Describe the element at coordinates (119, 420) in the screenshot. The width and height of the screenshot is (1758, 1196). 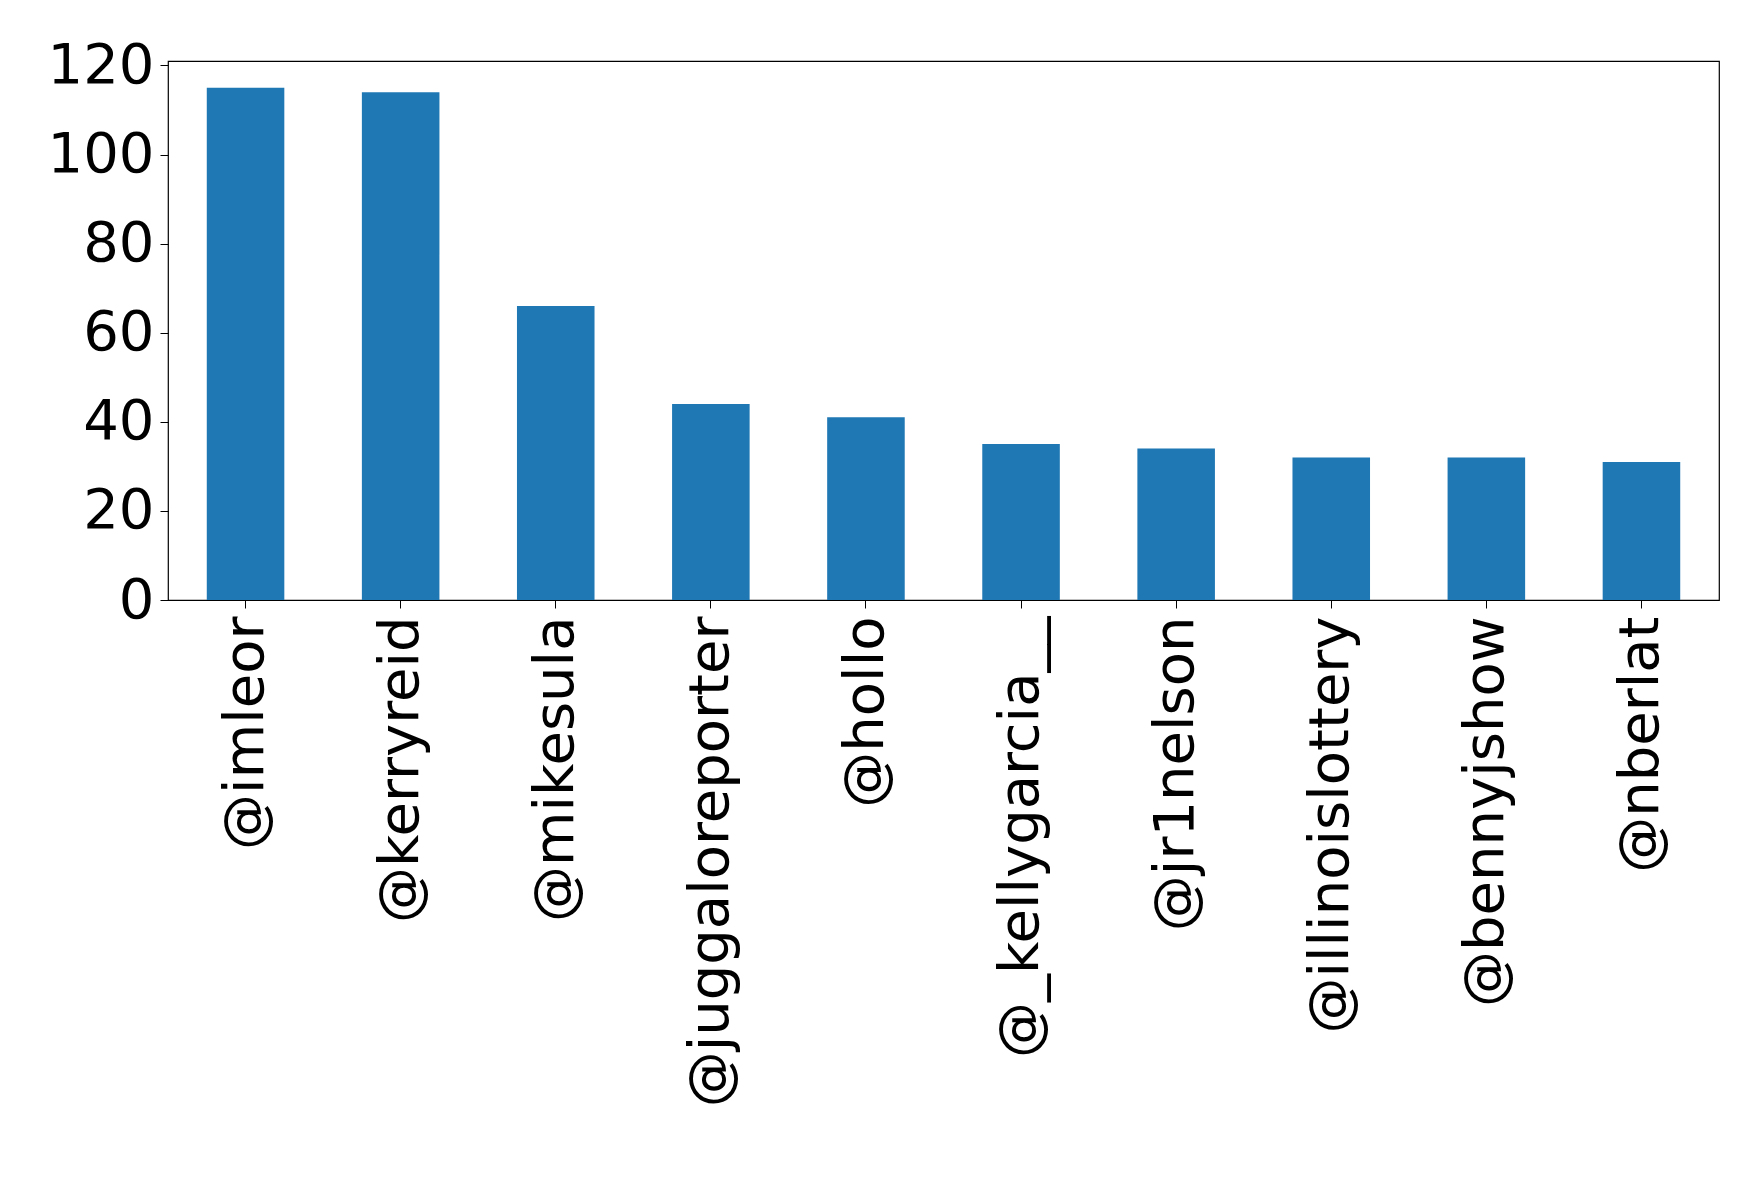
I see `y-tick-label: 40` at that location.